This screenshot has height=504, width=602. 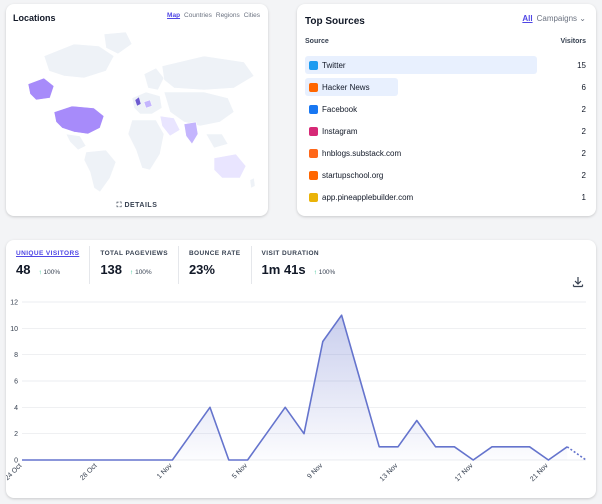 I want to click on world-map, so click(x=137, y=111).